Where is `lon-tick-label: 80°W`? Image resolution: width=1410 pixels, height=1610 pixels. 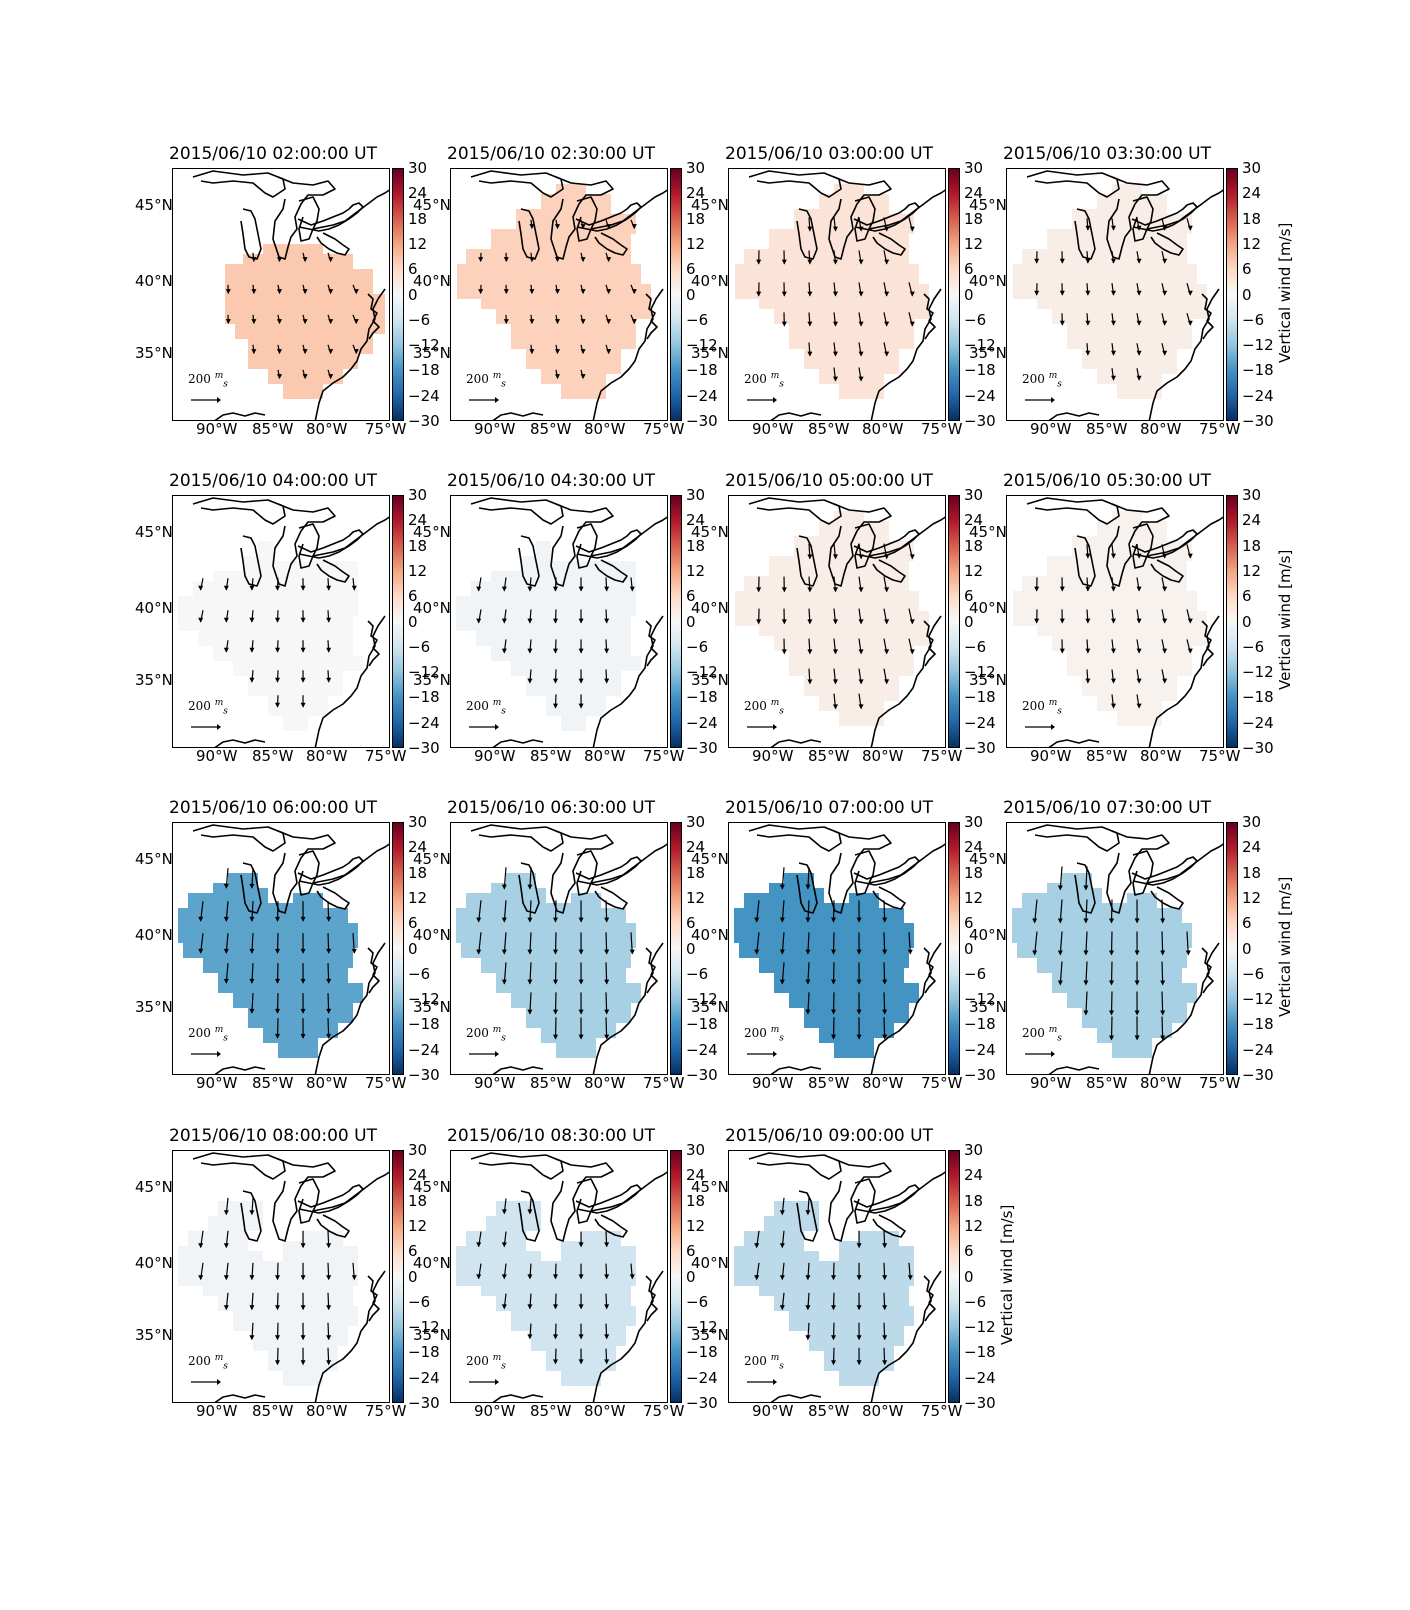 lon-tick-label: 80°W is located at coordinates (327, 429).